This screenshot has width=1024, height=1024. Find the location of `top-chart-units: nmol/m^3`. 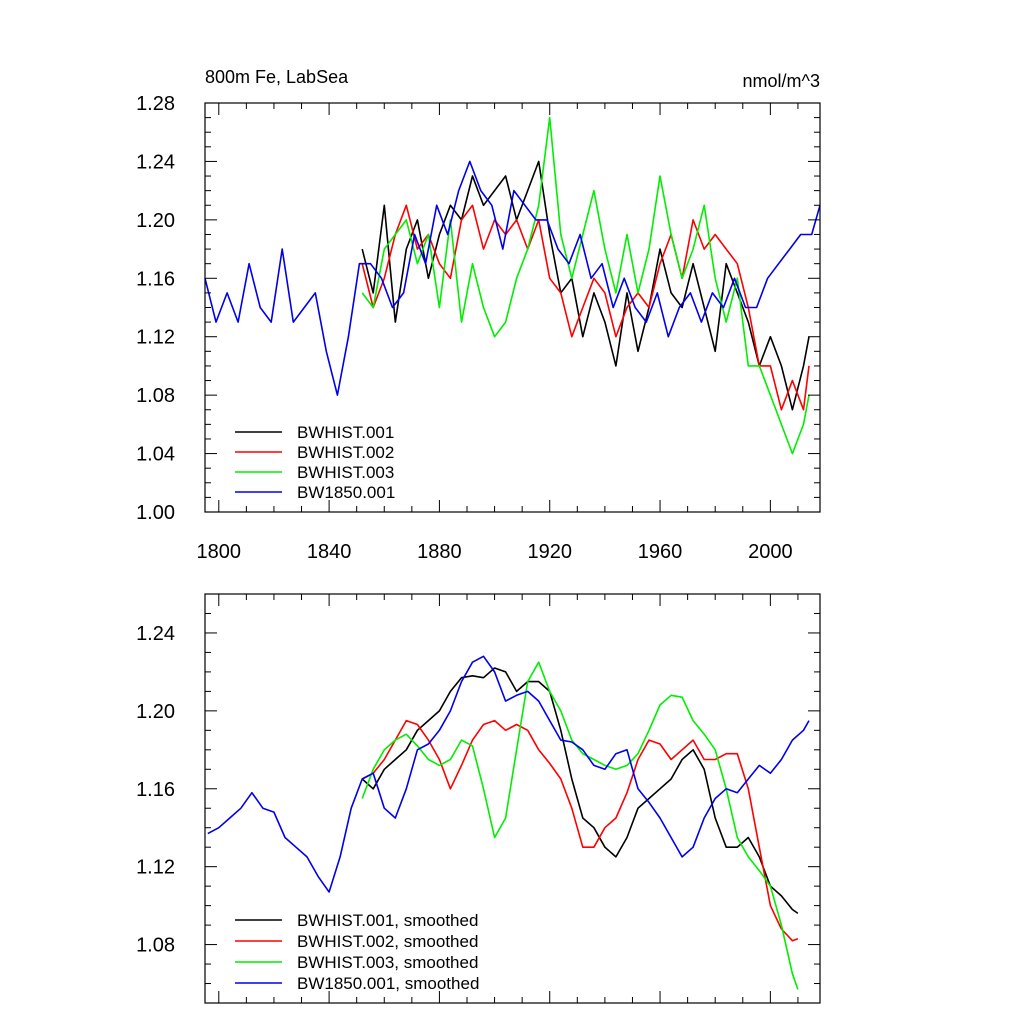

top-chart-units: nmol/m^3 is located at coordinates (781, 81).